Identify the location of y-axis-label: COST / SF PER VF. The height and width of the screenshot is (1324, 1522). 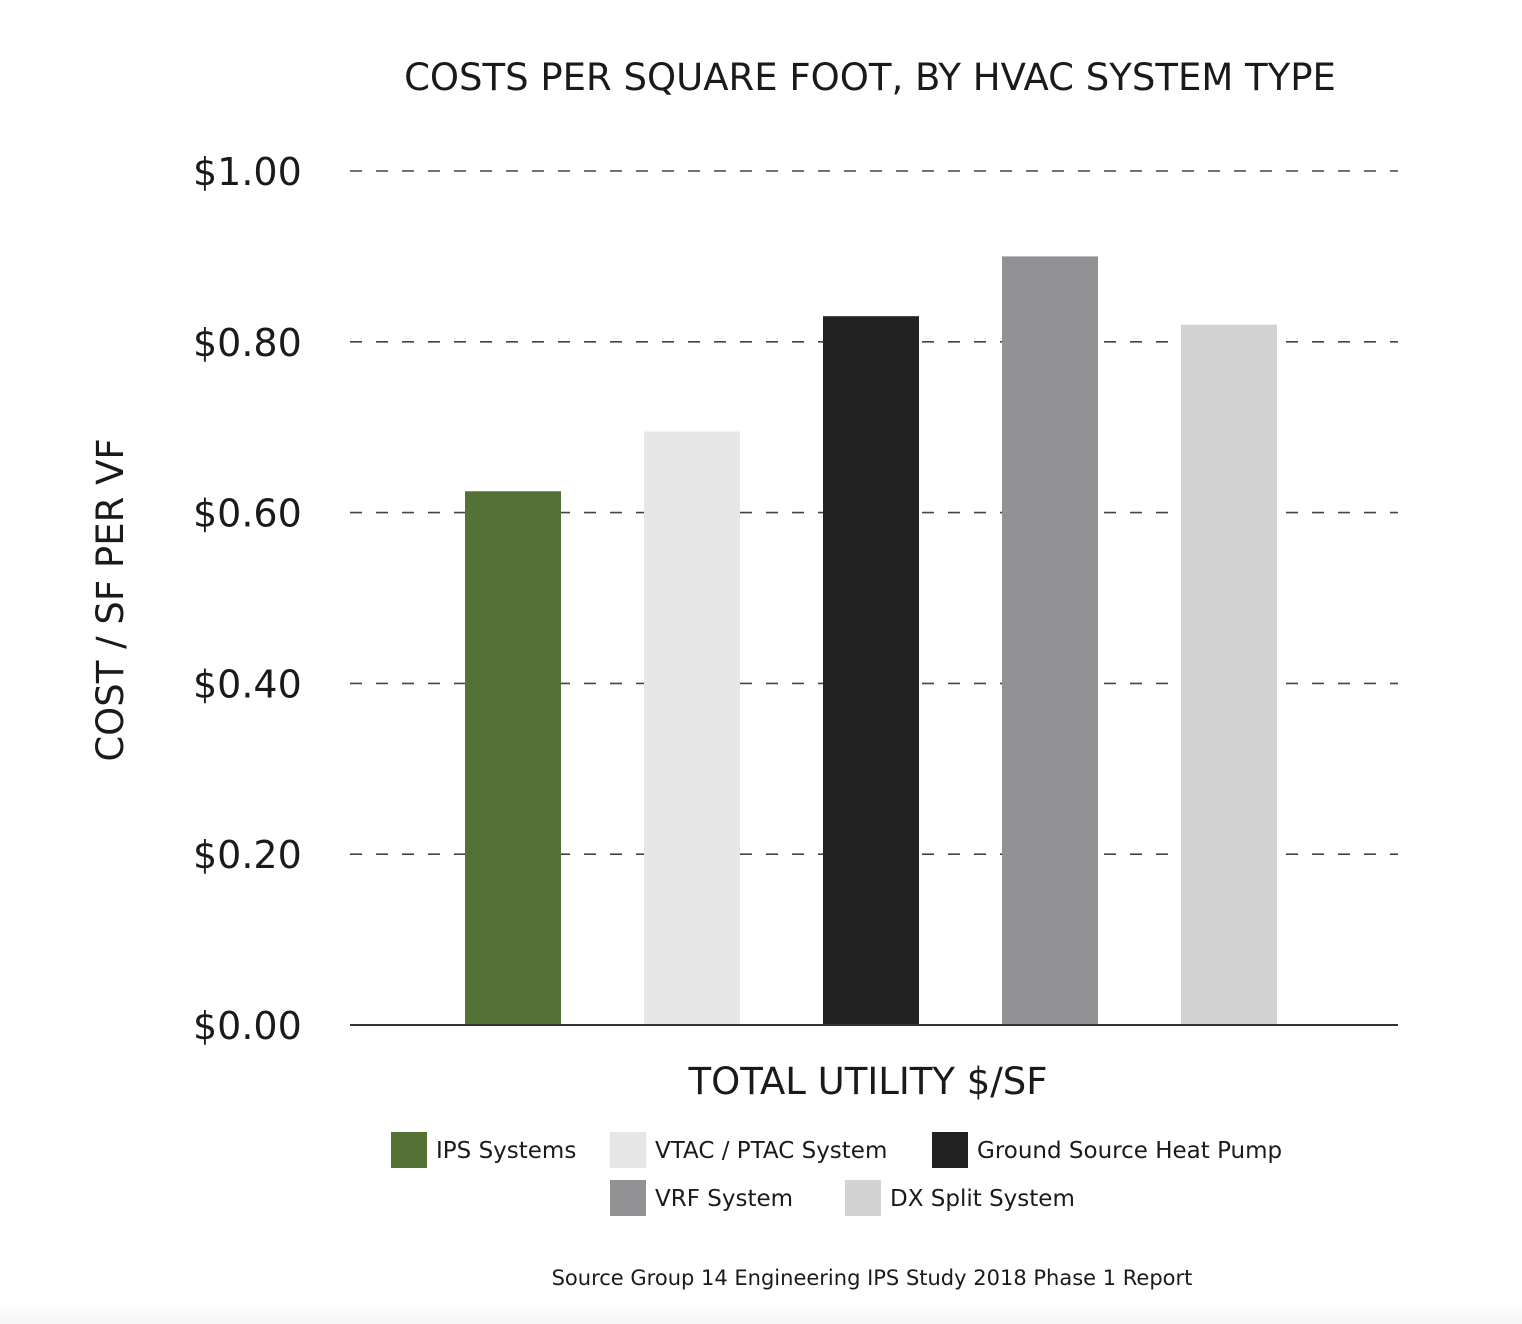
(110, 599).